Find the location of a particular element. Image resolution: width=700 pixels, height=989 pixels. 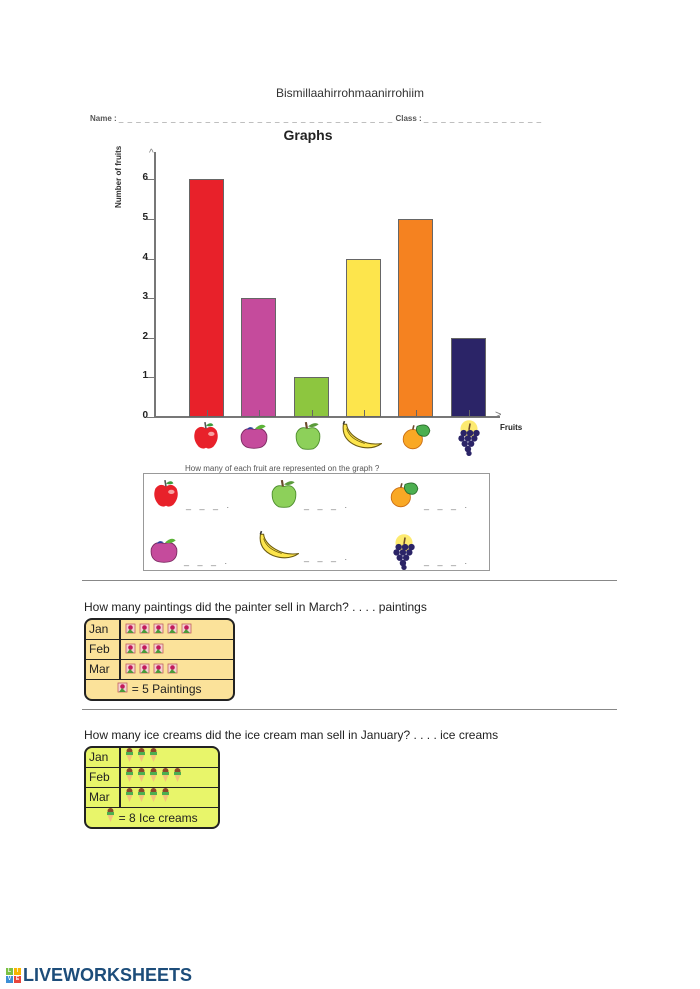

pictograph-key: = 8 Ice creams is located at coordinates (152, 817).